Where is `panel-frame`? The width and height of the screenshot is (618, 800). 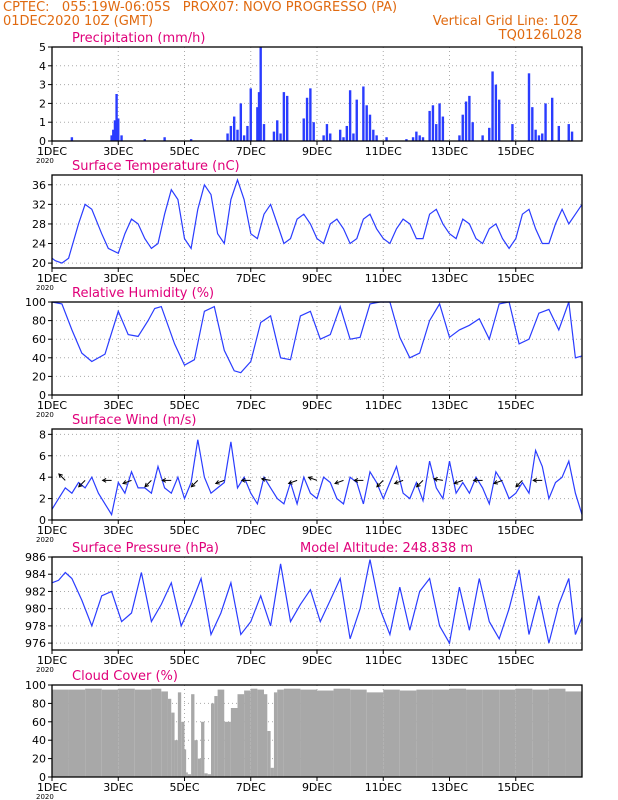
panel-frame is located at coordinates (317, 348).